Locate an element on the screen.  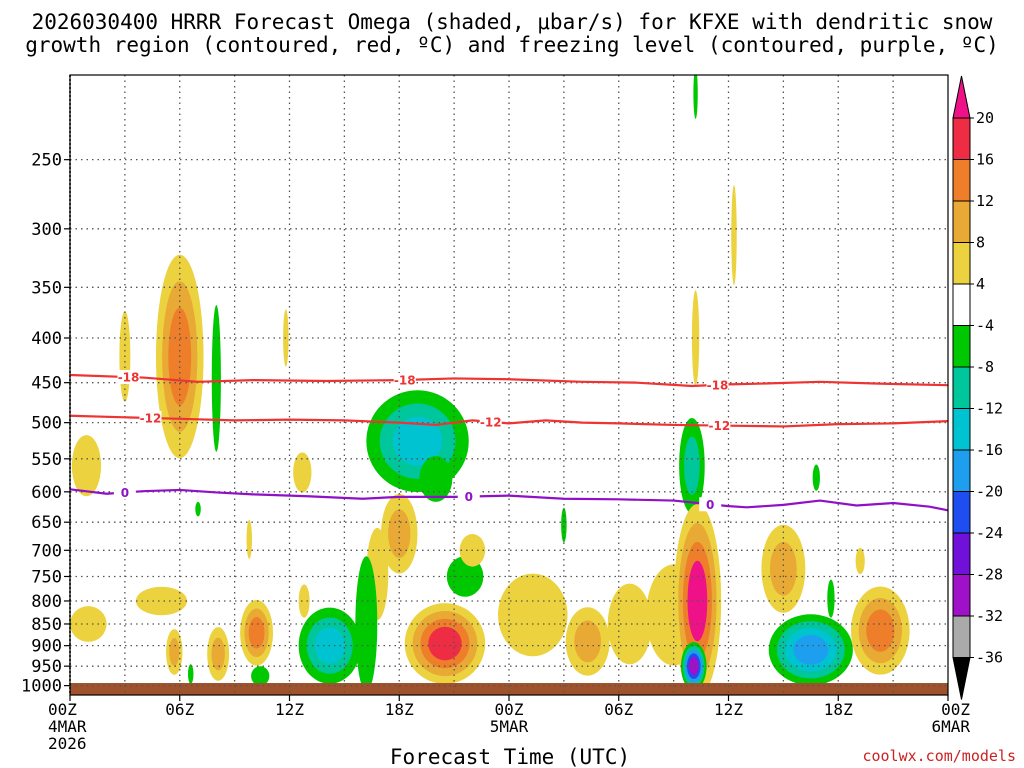
omega-cell-37-level--16 is located at coordinates (811, 650).